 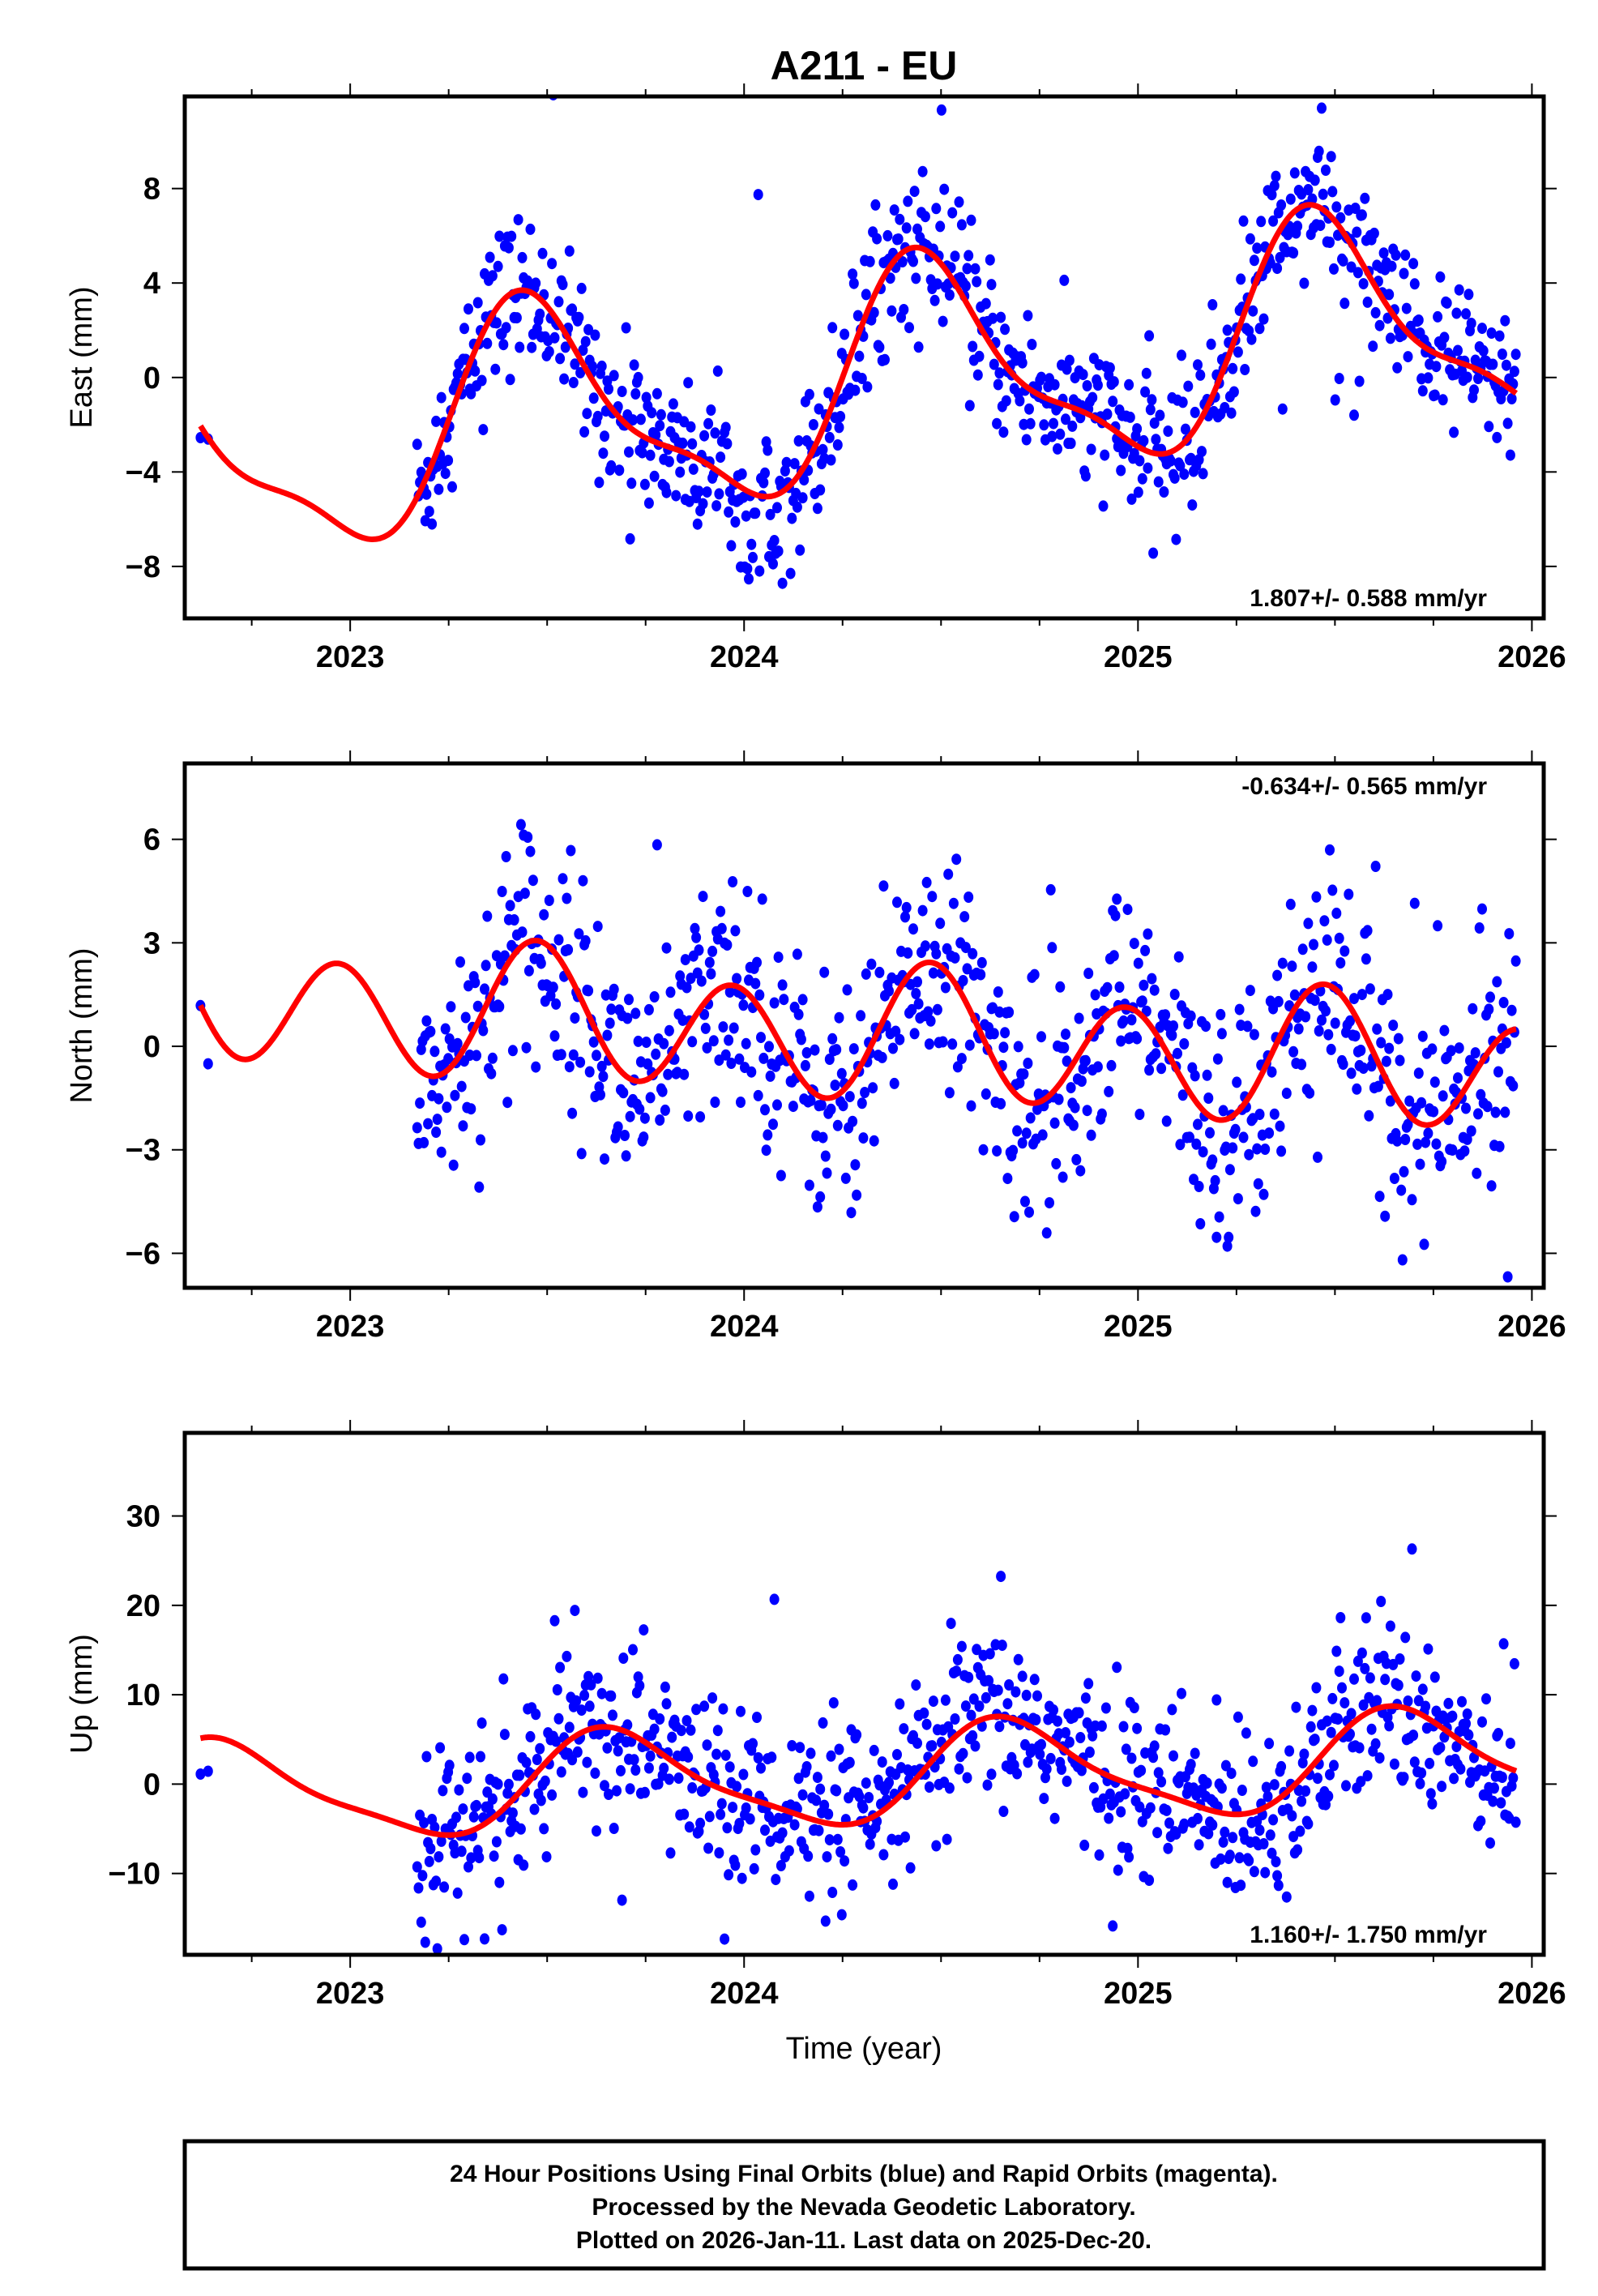 I want to click on x-tick-label: 2025, so click(x=1138, y=1994).